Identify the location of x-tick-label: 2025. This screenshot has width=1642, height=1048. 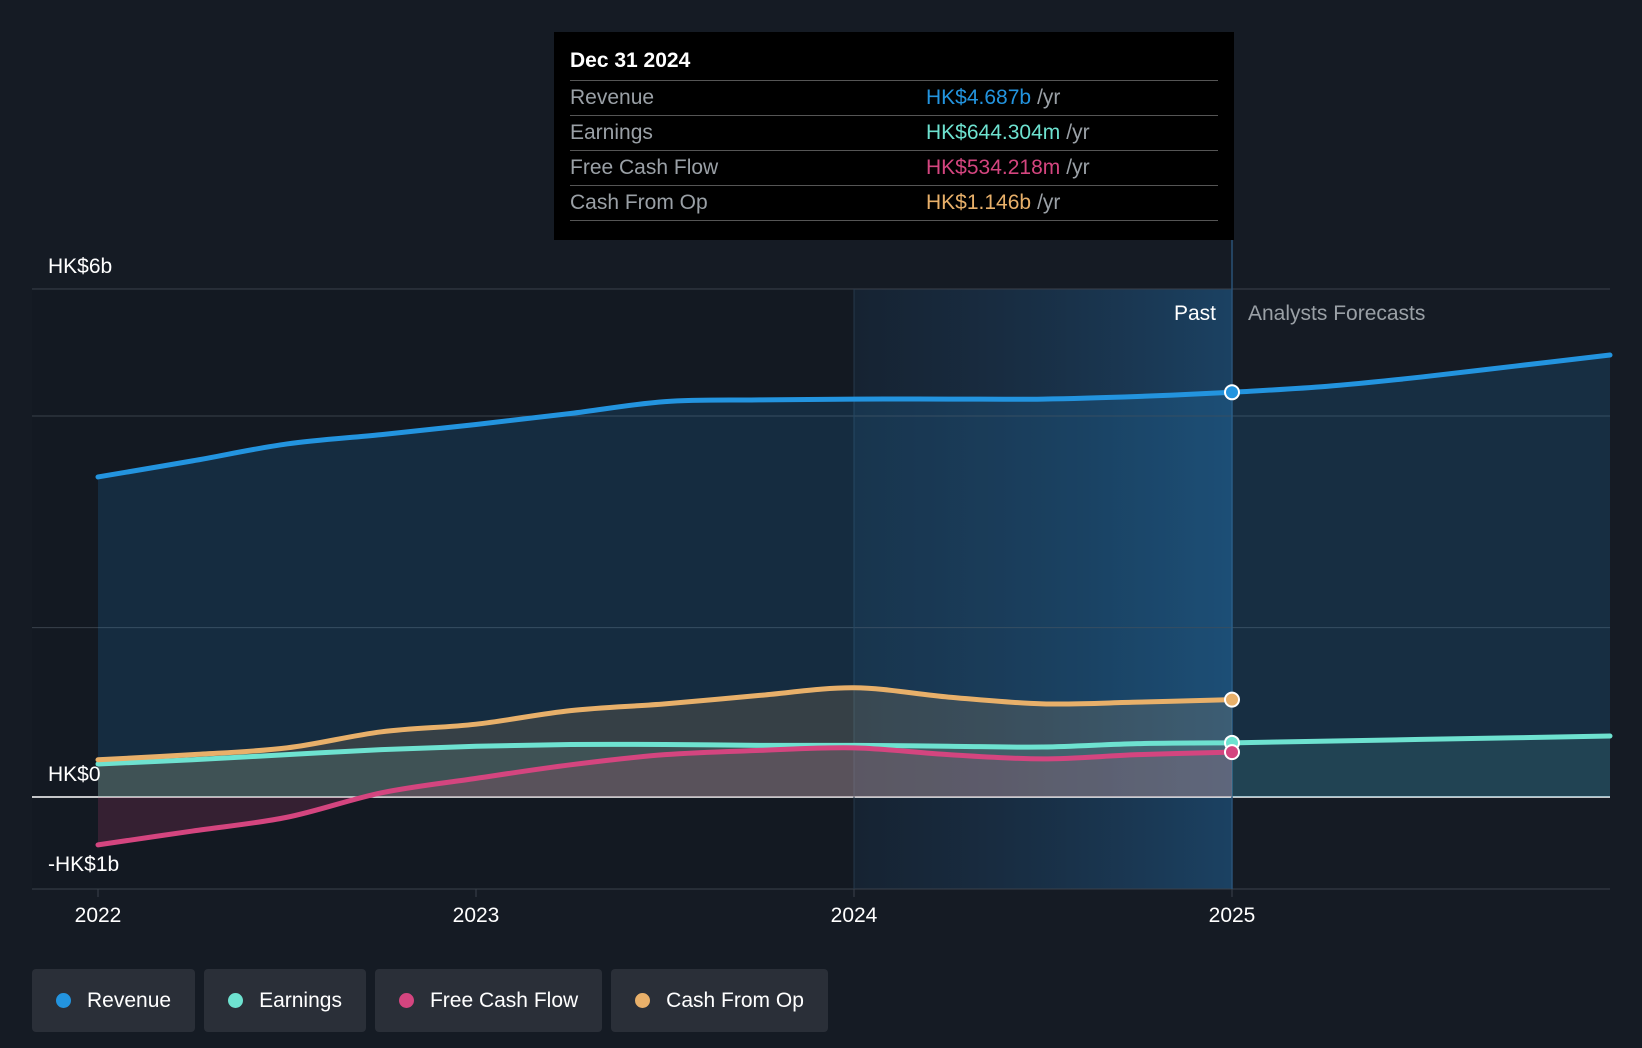
(1232, 915).